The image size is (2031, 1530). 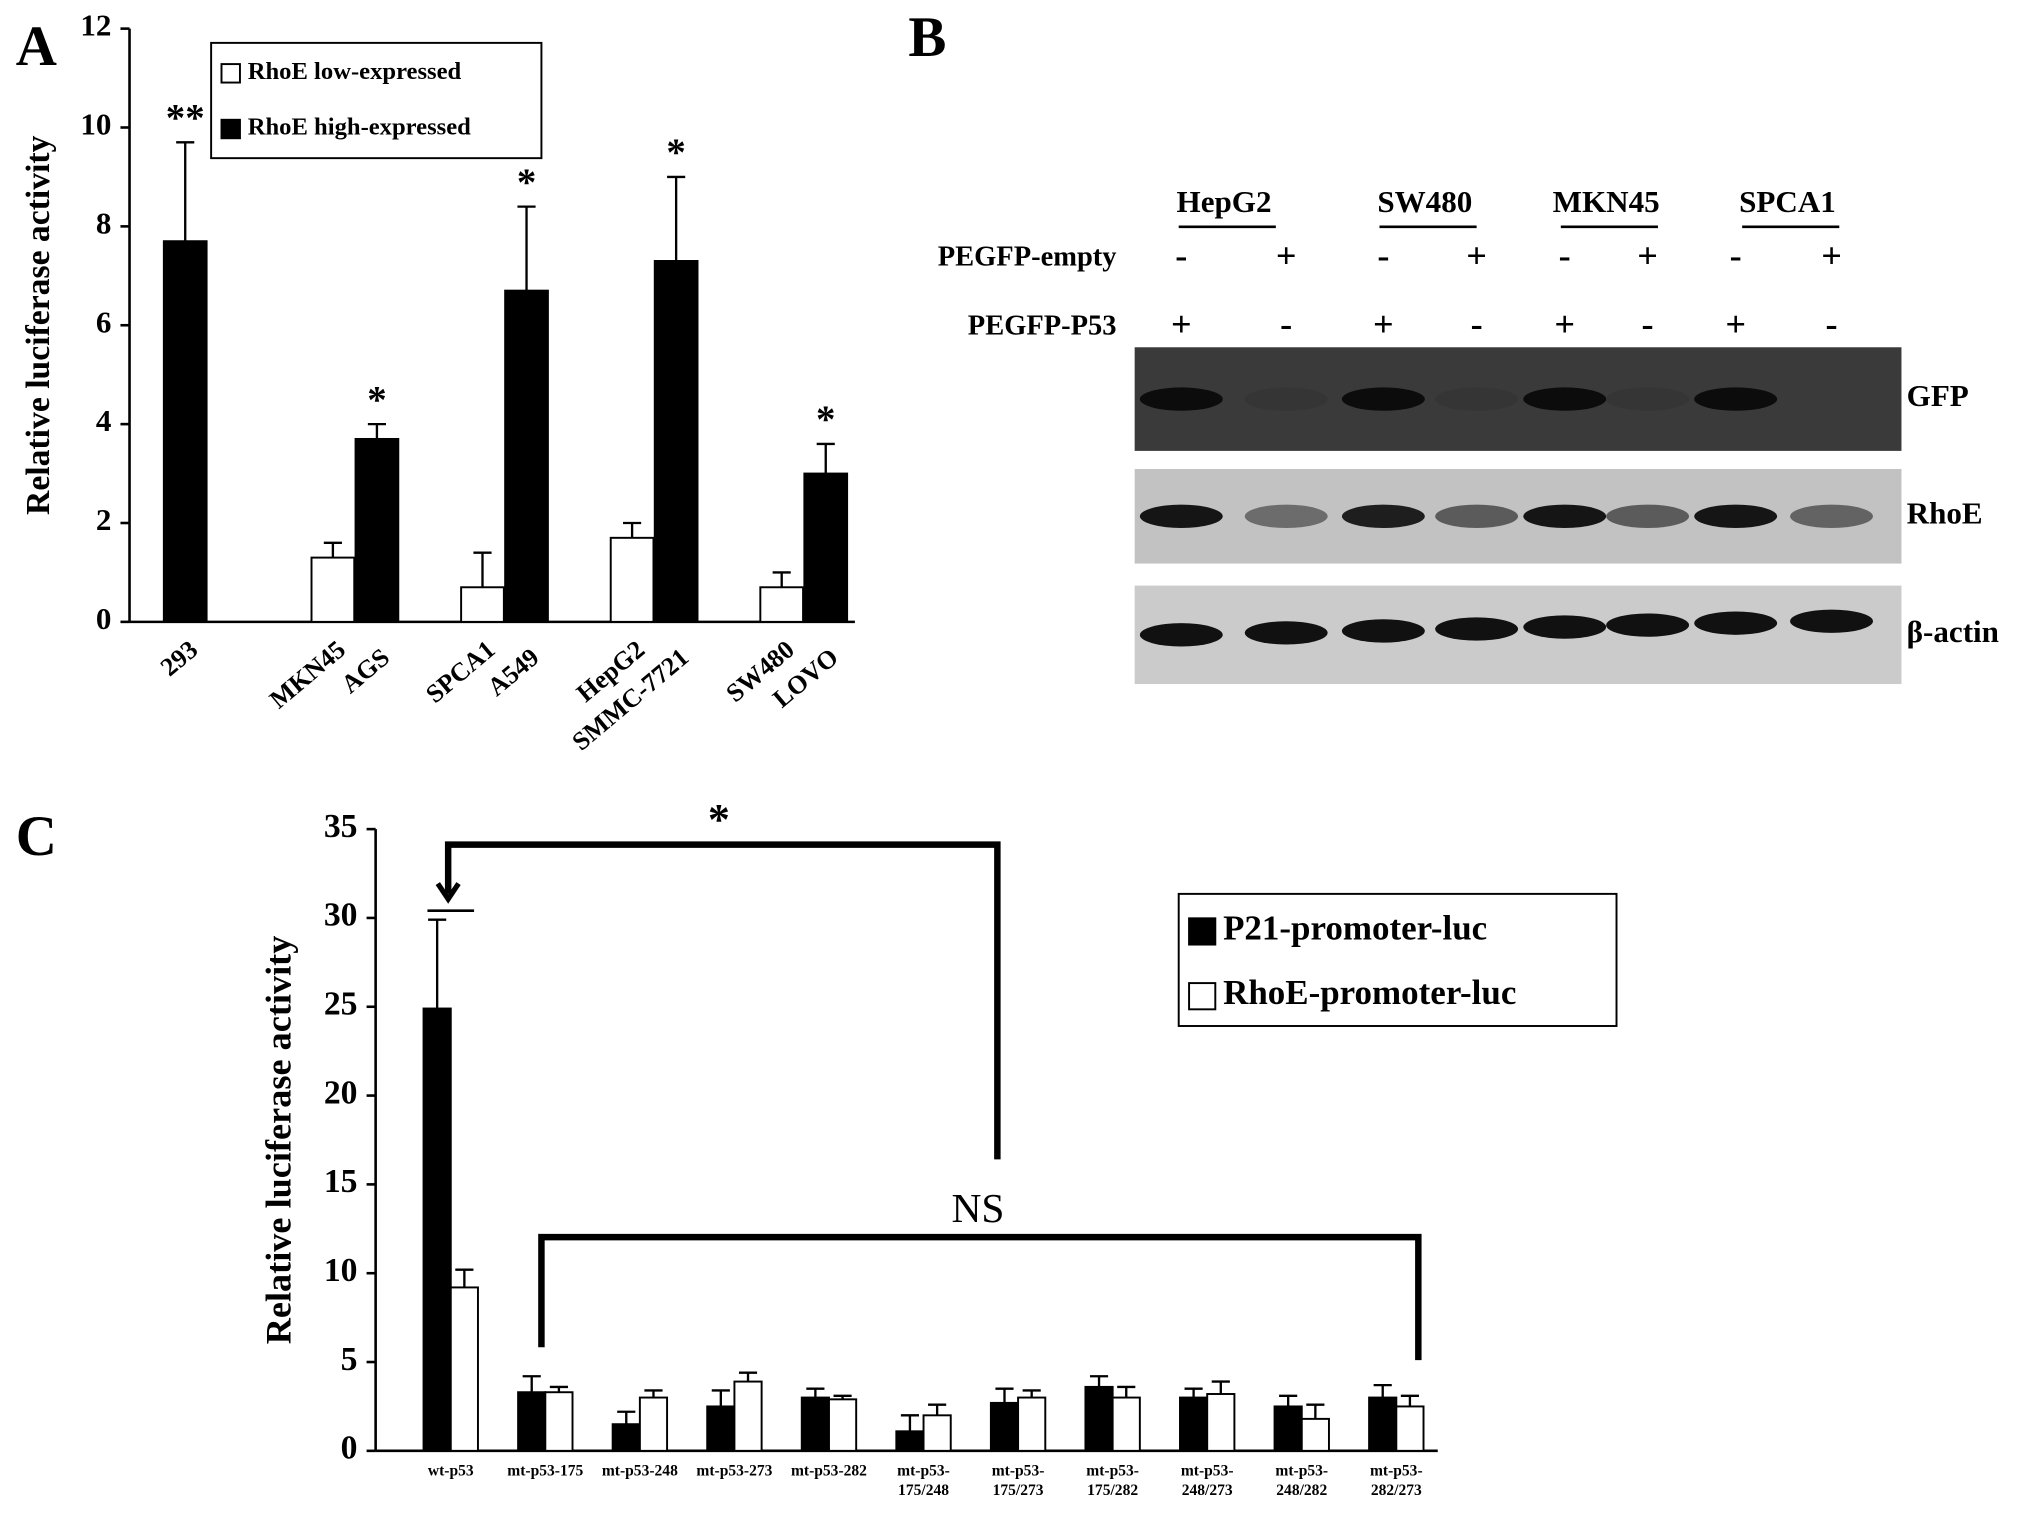 I want to click on x-tick-label: mt-p53-248/282, so click(x=1302, y=1480).